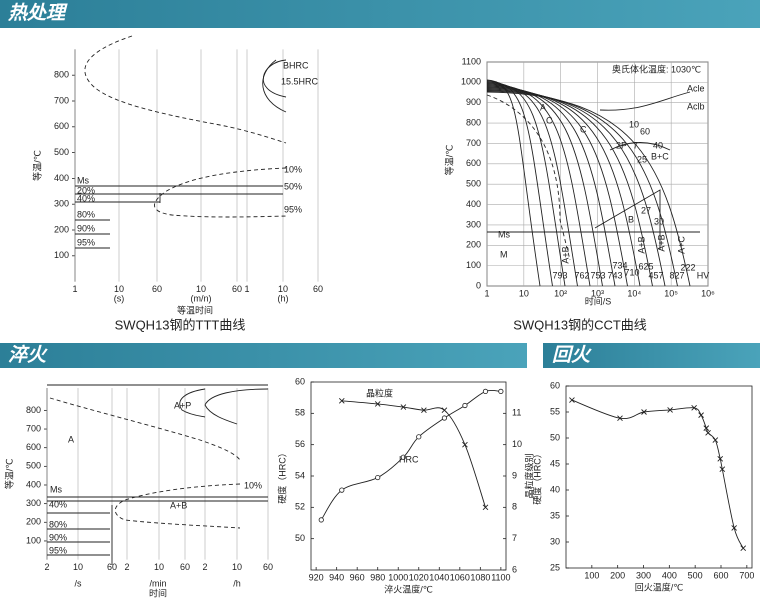 The width and height of the screenshot is (760, 601). Describe the element at coordinates (283, 298) in the screenshot. I see `x-unit-label: (h)` at that location.